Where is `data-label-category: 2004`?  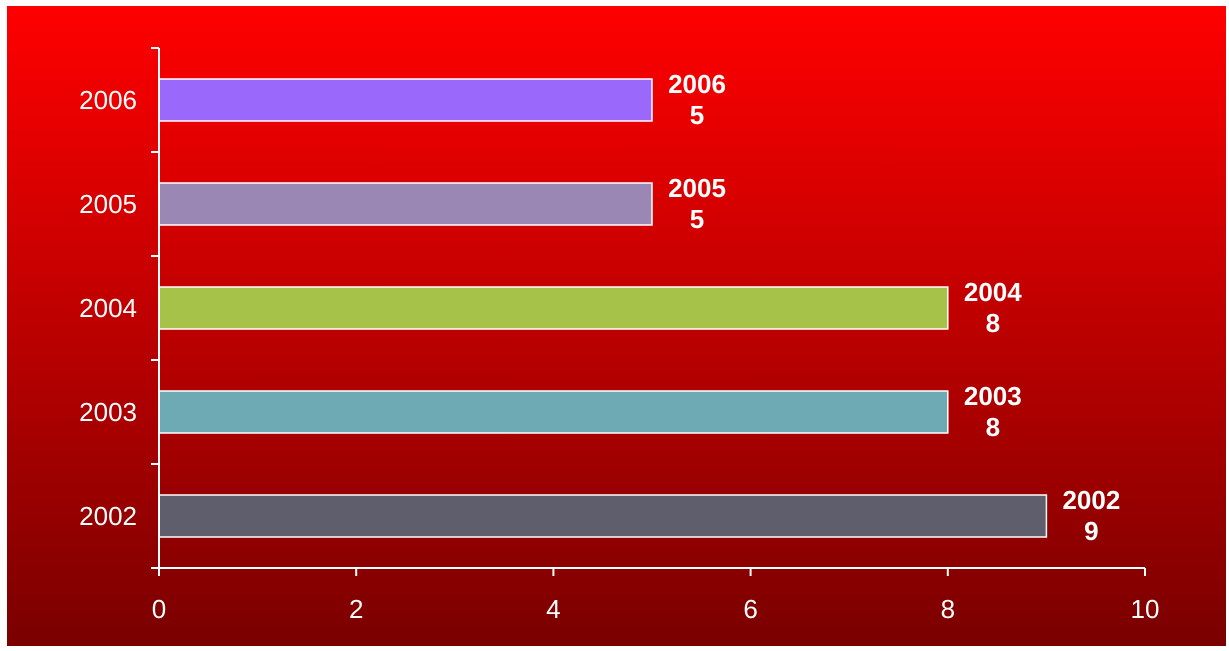 data-label-category: 2004 is located at coordinates (993, 292).